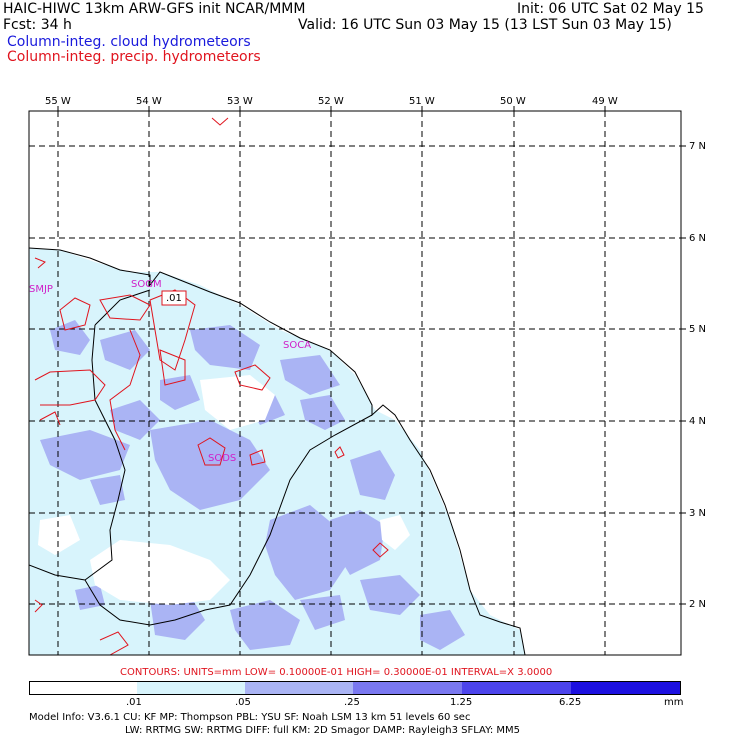  What do you see at coordinates (240, 101) in the screenshot?
I see `lon-label: 53 W` at bounding box center [240, 101].